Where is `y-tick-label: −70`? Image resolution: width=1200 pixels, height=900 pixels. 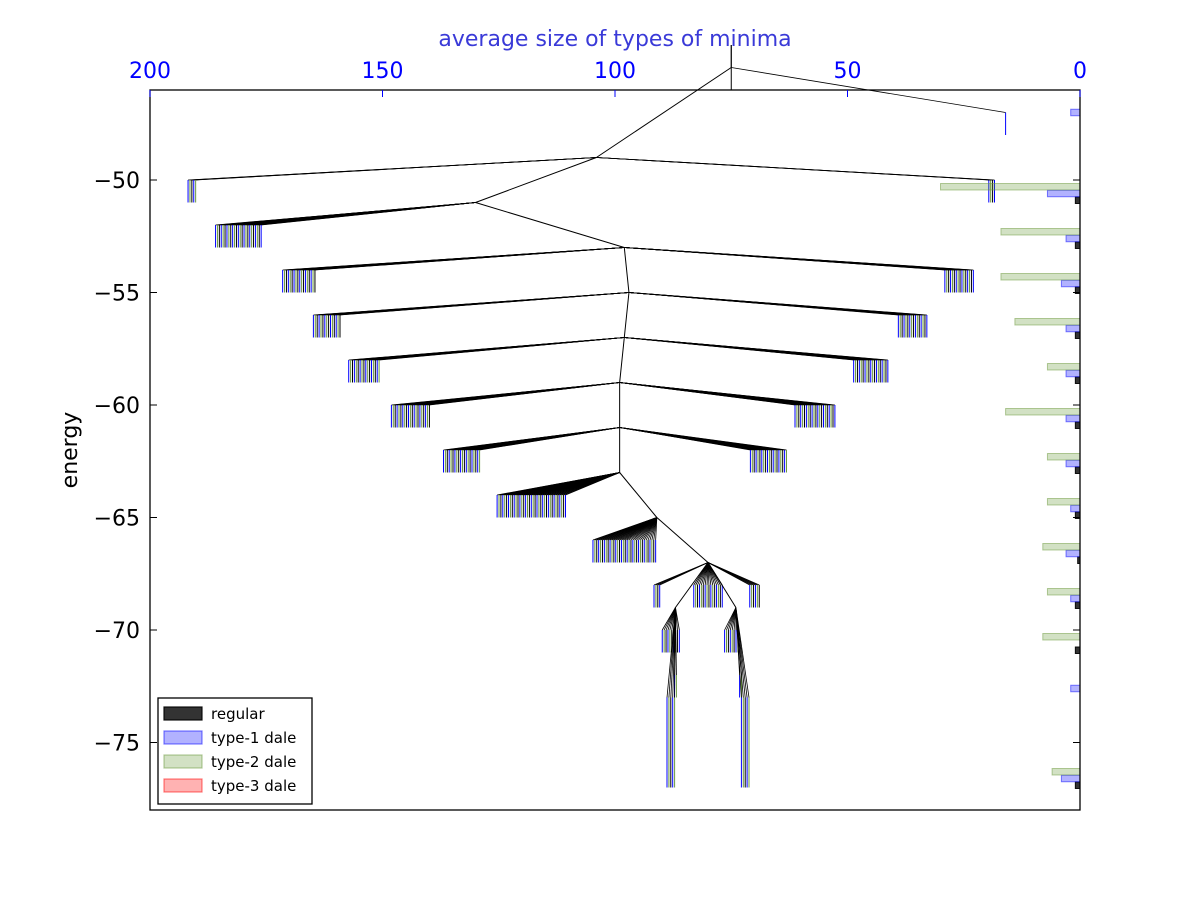 y-tick-label: −70 is located at coordinates (117, 631).